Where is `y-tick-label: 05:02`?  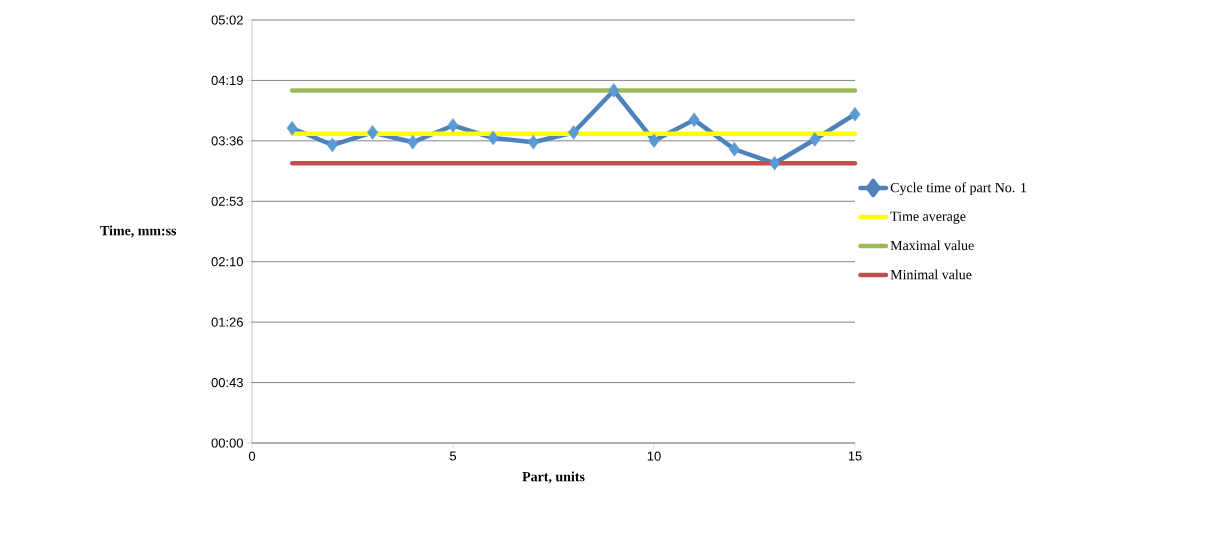 y-tick-label: 05:02 is located at coordinates (227, 20).